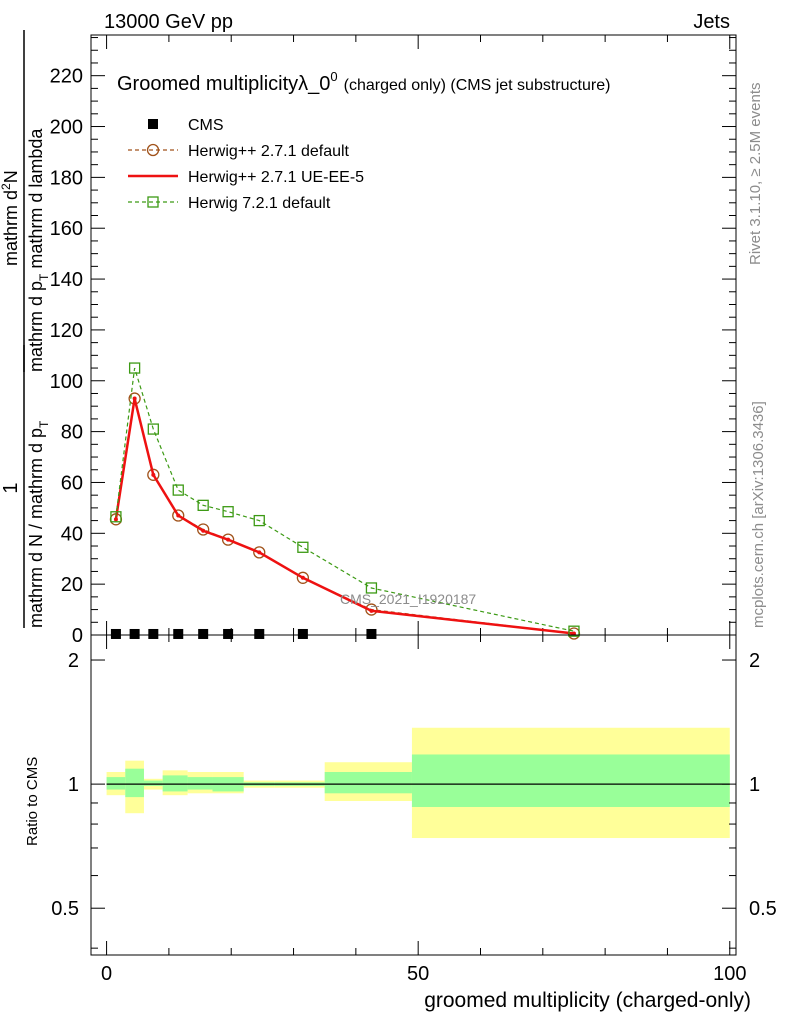 Image resolution: width=786 pixels, height=1024 pixels. Describe the element at coordinates (66, 178) in the screenshot. I see `y-tick-label: 180` at that location.